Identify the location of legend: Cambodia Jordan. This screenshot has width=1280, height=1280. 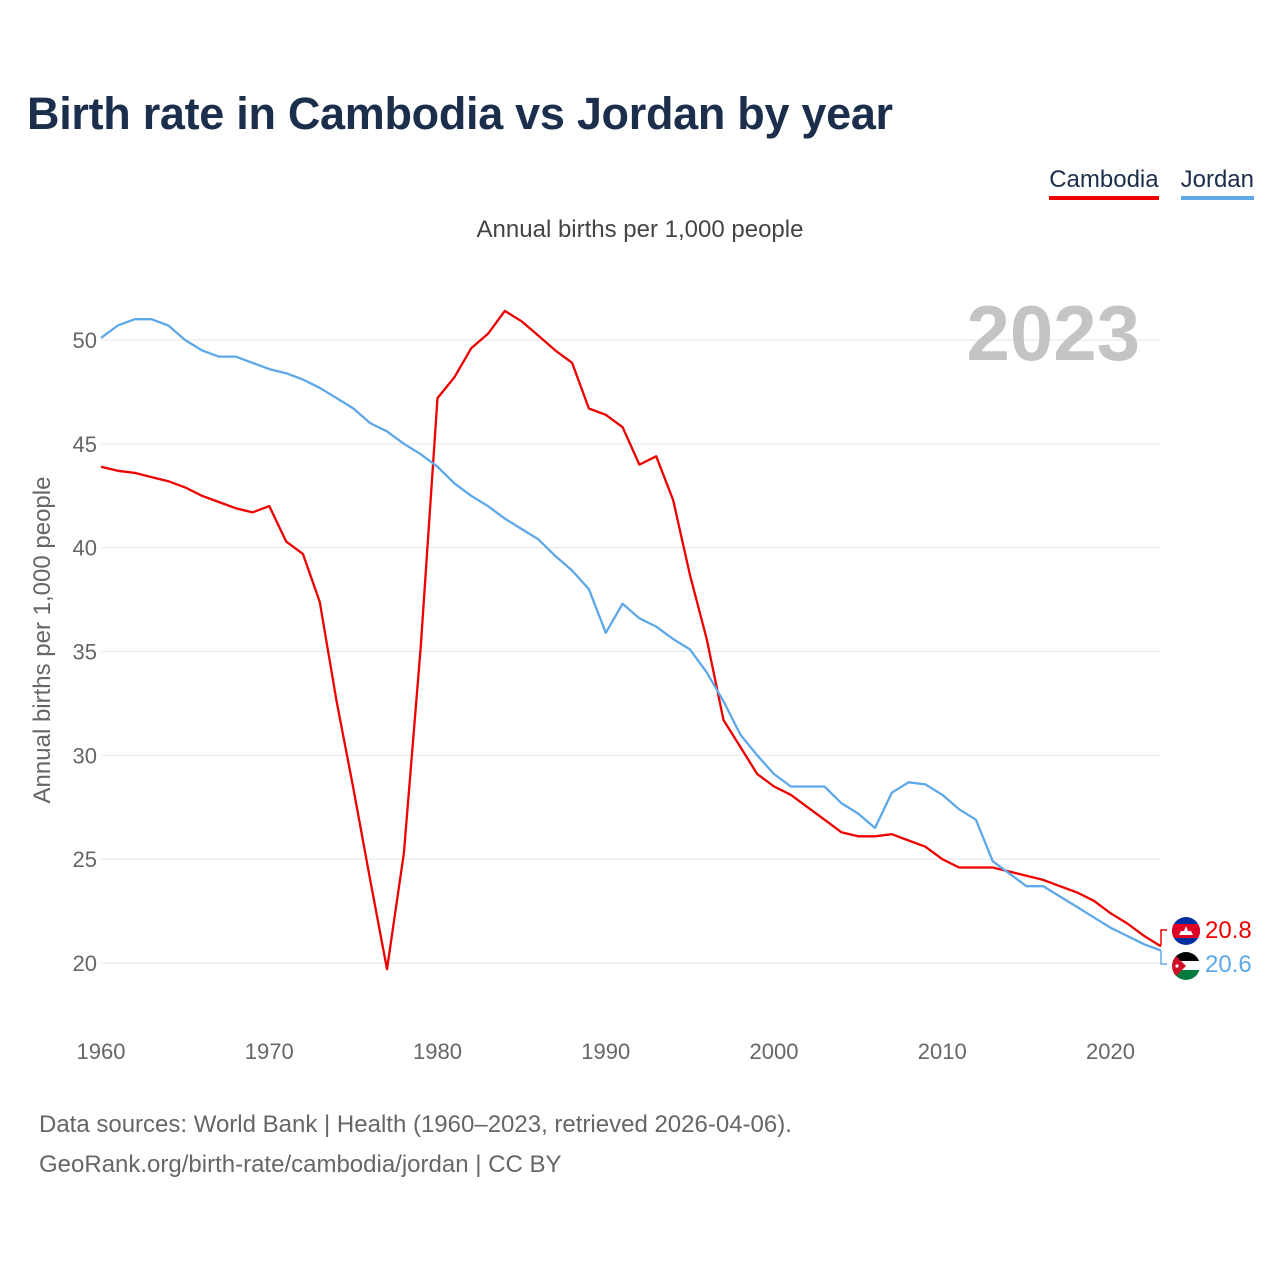
(1151, 183).